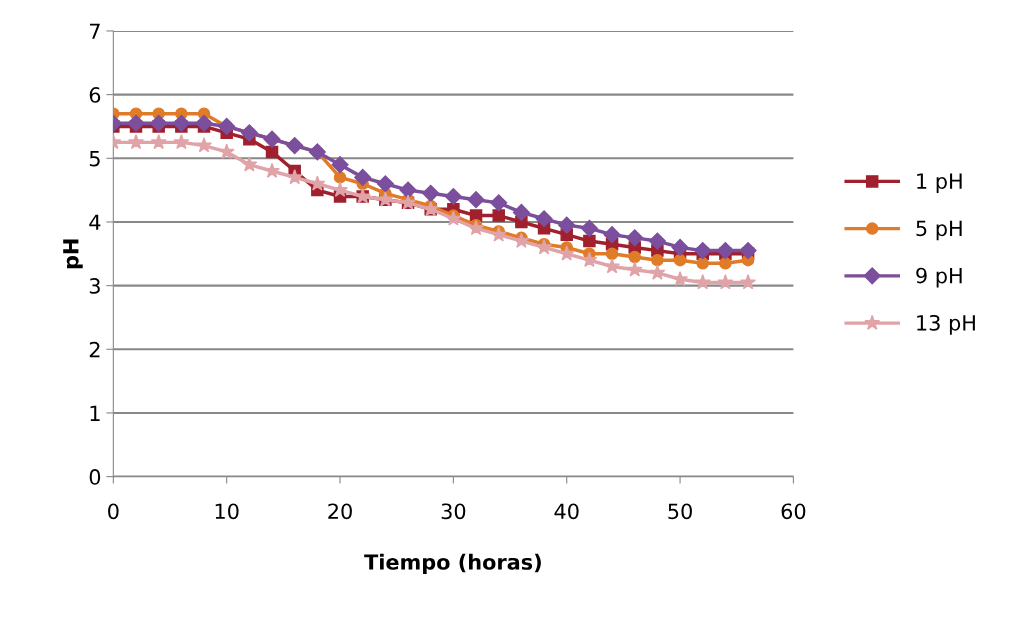  Describe the element at coordinates (73, 254) in the screenshot. I see `y-axis-title: pH` at that location.